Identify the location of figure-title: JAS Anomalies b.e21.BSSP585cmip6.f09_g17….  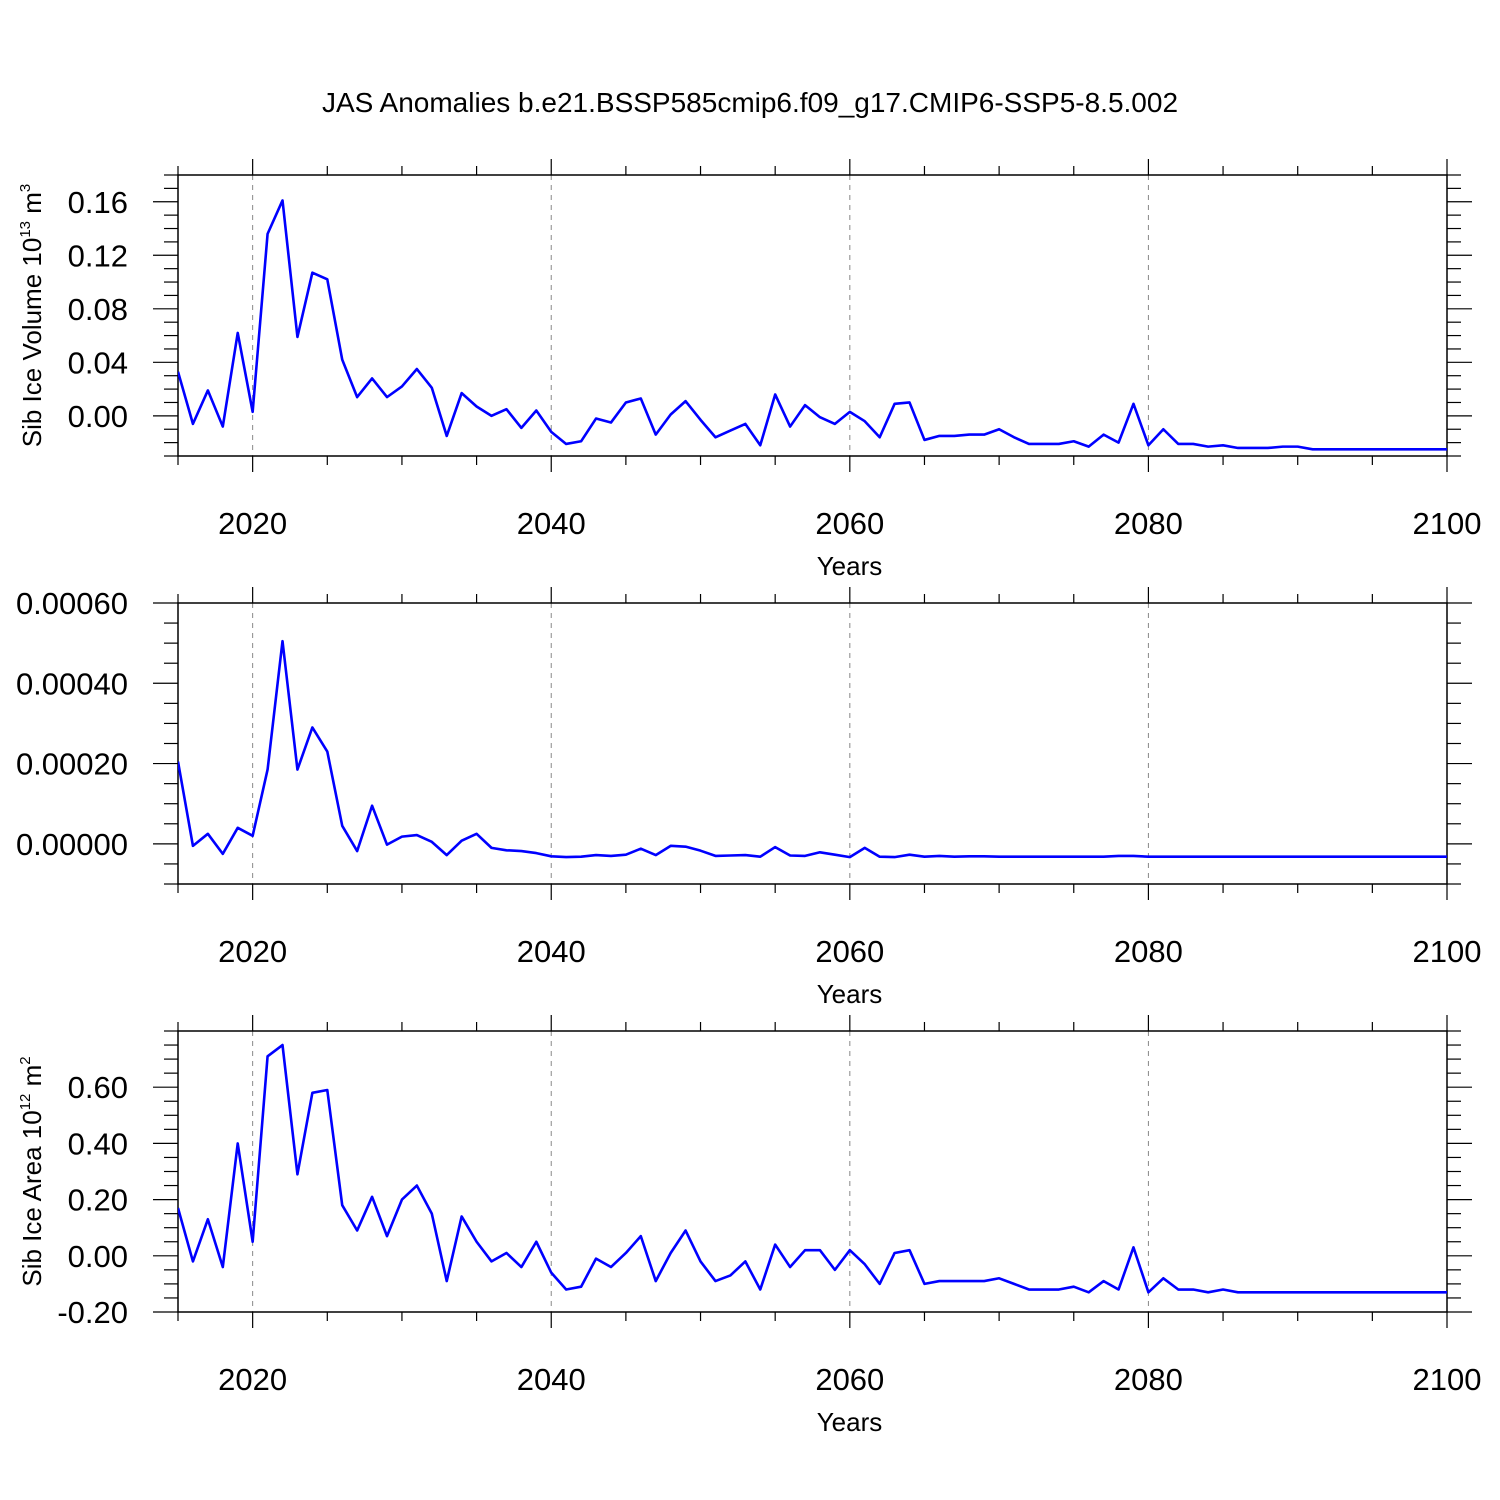
(750, 102).